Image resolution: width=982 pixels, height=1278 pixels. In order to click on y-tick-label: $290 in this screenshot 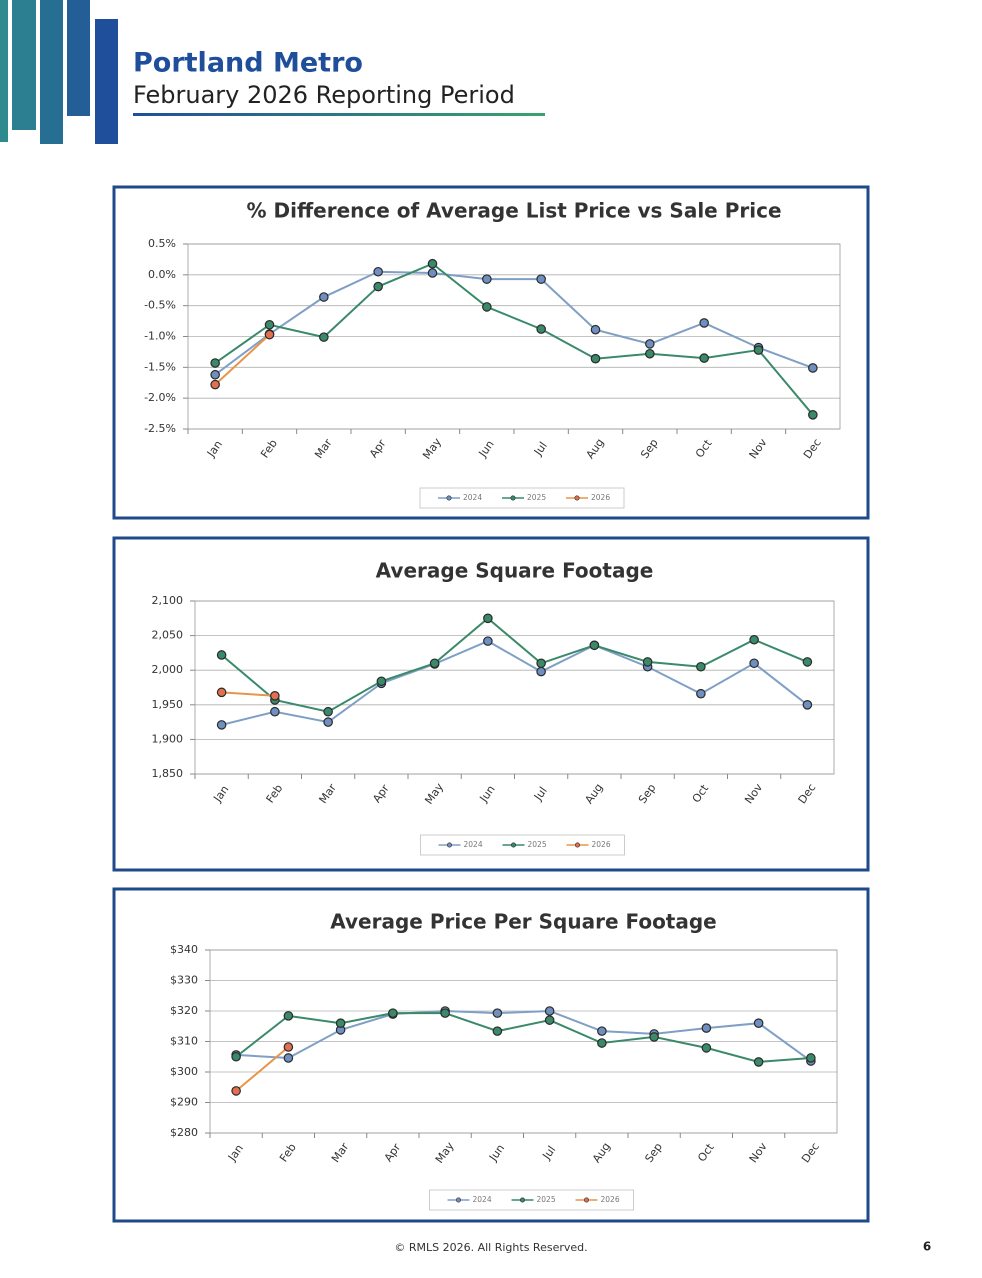, I will do `click(184, 1102)`.